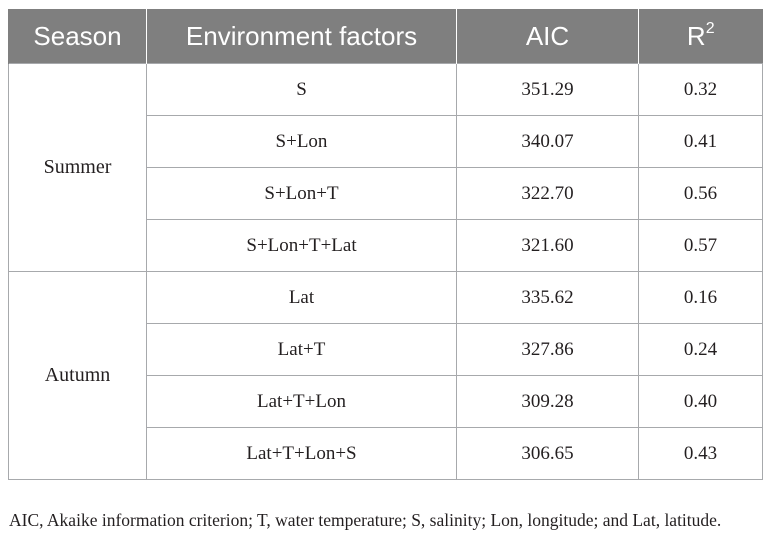 The image size is (772, 544). What do you see at coordinates (301, 89) in the screenshot?
I see `factors-cell: S` at bounding box center [301, 89].